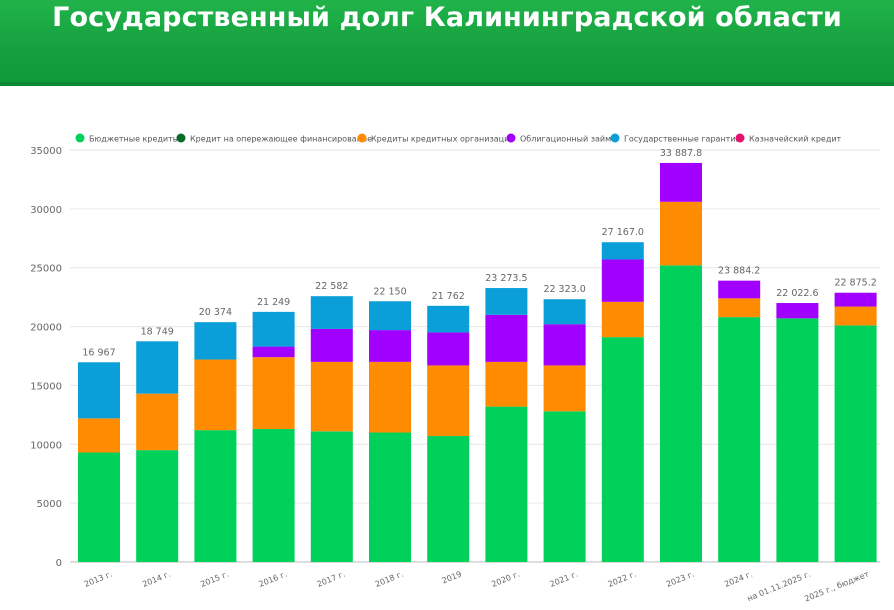 This screenshot has height=610, width=894. Describe the element at coordinates (563, 579) in the screenshot. I see `x-tick-label: 2021 г.` at that location.